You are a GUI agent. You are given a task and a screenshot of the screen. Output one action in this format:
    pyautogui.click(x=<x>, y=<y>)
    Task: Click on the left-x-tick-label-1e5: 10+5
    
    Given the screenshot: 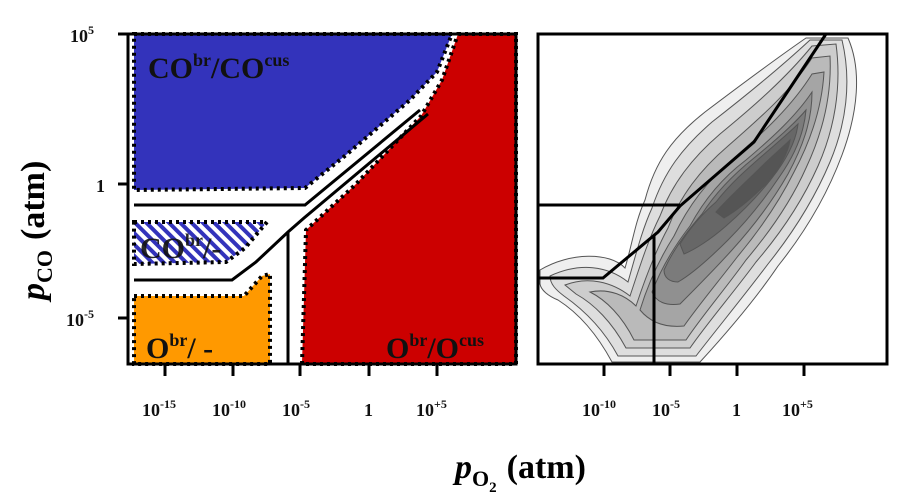 What is the action you would take?
    pyautogui.click(x=431, y=408)
    